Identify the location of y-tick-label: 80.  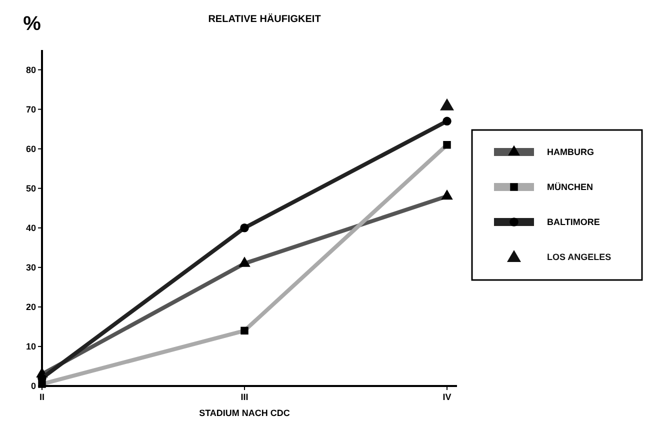
(31, 69).